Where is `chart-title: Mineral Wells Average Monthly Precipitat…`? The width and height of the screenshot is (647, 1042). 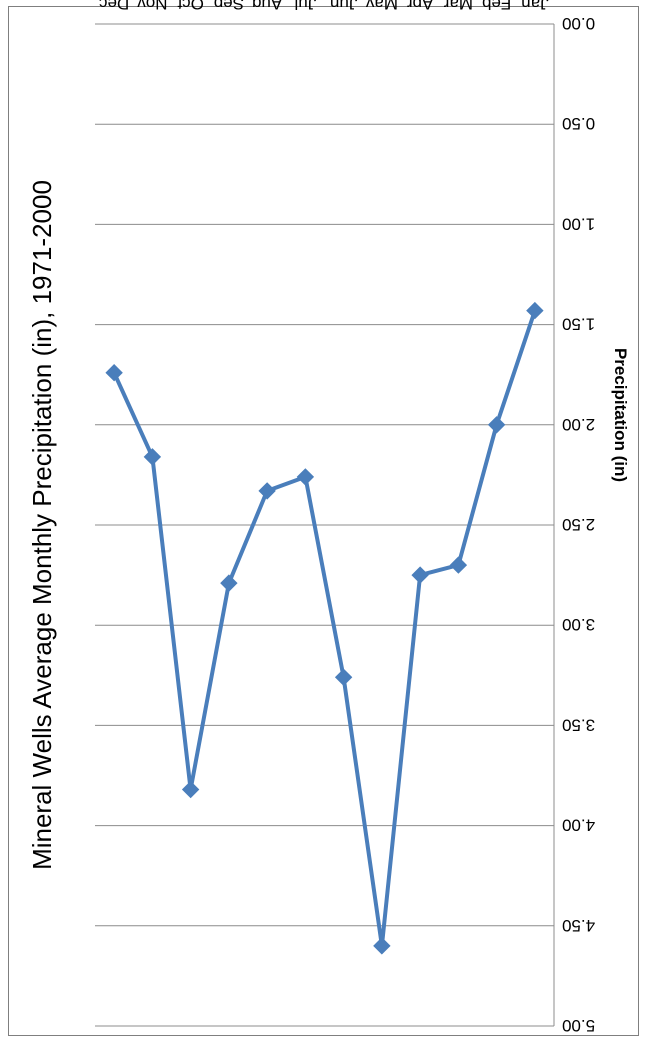
chart-title: Mineral Wells Average Monthly Precipitat… is located at coordinates (42, 525).